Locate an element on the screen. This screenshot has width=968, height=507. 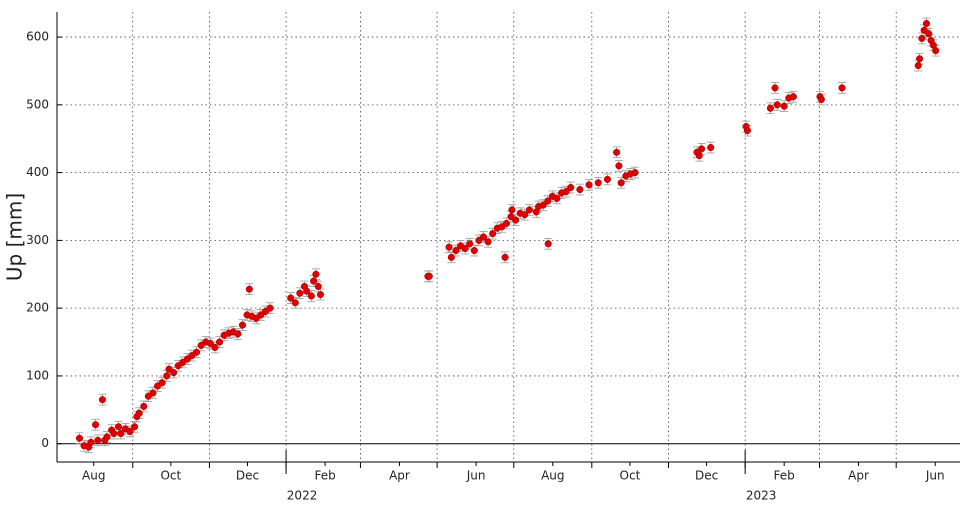
y-tick-label: 100 is located at coordinates (37, 375).